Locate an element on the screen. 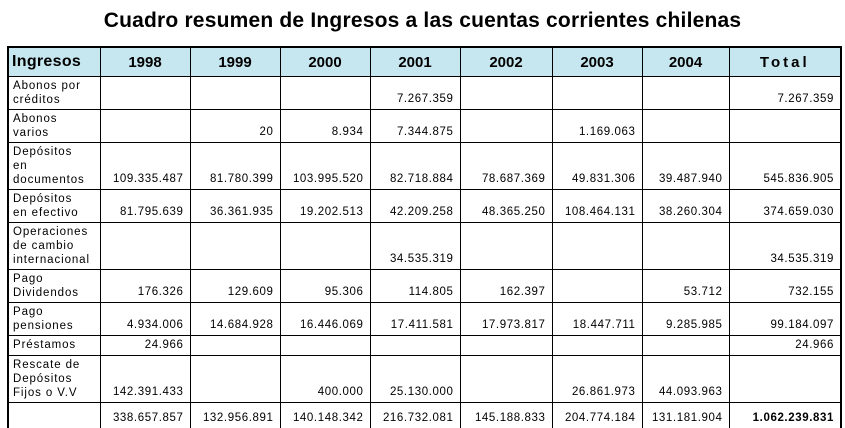 Image resolution: width=845 pixels, height=428 pixels. value-cell-2002: 78.687.369 is located at coordinates (506, 166).